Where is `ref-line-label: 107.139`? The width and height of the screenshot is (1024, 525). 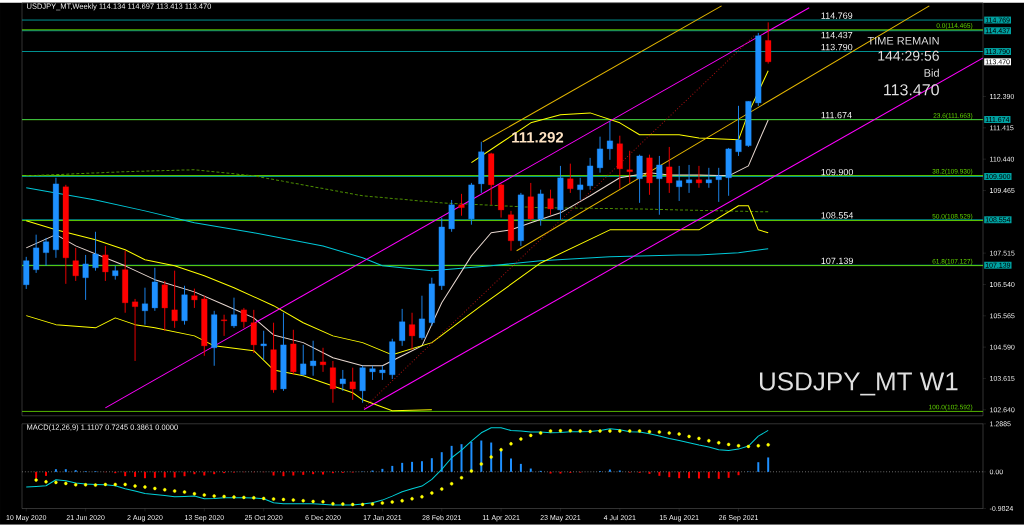
ref-line-label: 107.139 is located at coordinates (837, 261).